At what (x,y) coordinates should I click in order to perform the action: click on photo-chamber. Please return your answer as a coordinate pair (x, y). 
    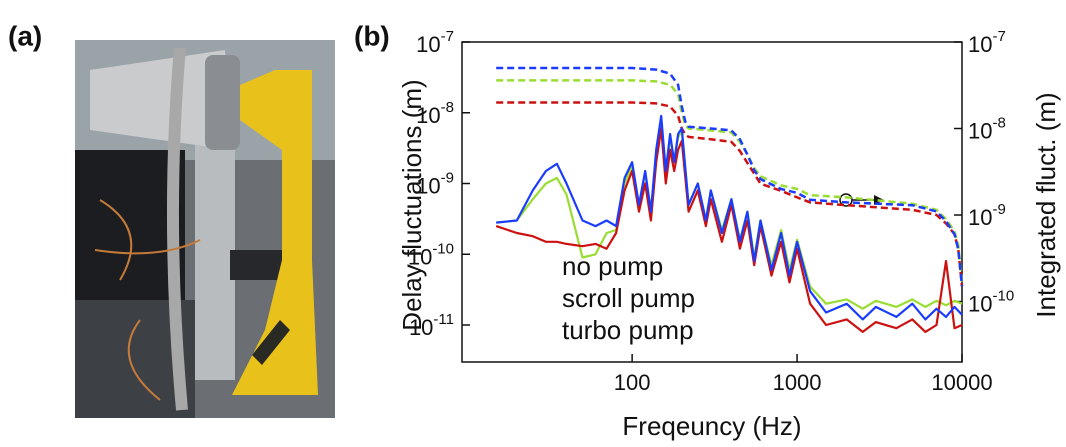
    Looking at the image, I should click on (161, 100).